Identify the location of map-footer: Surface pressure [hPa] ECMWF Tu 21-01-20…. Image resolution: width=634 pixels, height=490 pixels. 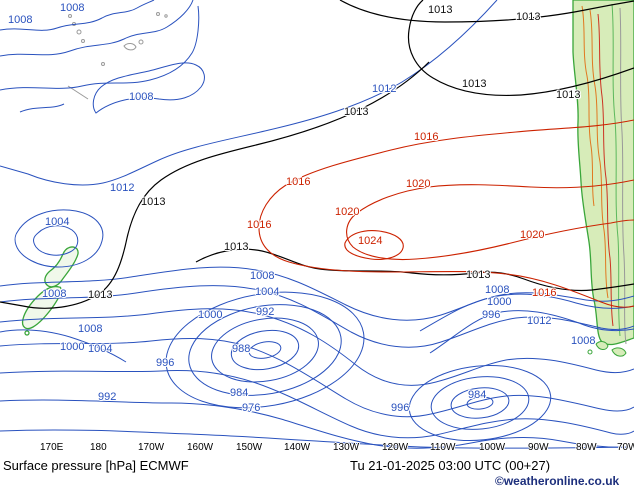
(317, 471).